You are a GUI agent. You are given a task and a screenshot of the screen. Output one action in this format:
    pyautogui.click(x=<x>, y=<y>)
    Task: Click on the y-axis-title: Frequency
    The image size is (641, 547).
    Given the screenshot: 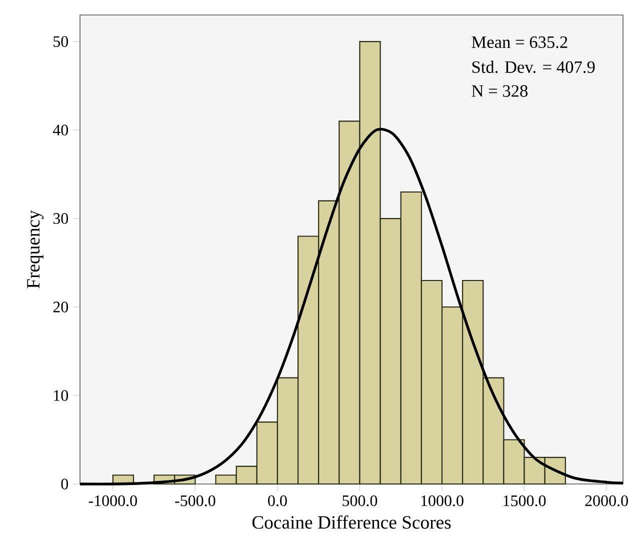 What is the action you would take?
    pyautogui.click(x=35, y=249)
    